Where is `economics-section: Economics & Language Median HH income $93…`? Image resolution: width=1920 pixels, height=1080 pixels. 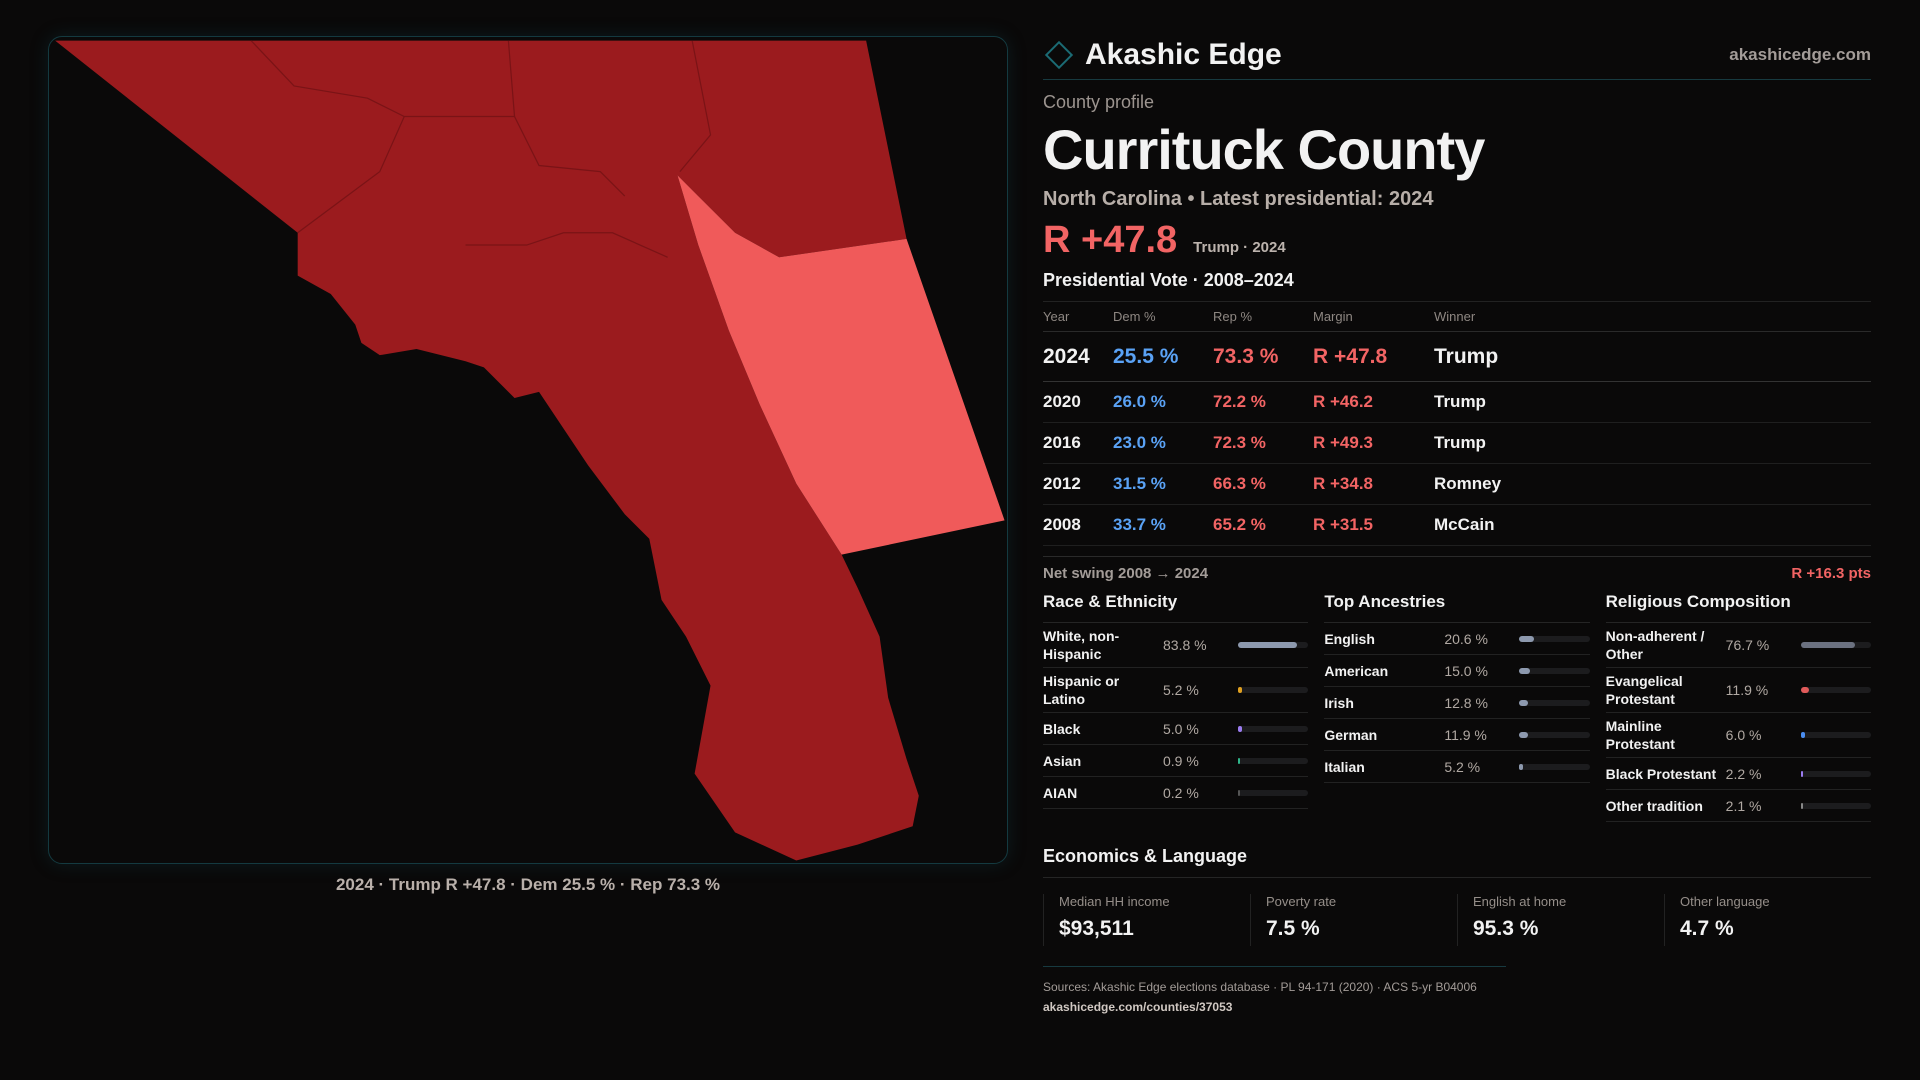
economics-section: Economics & Language Median HH income $93… is located at coordinates (1457, 896).